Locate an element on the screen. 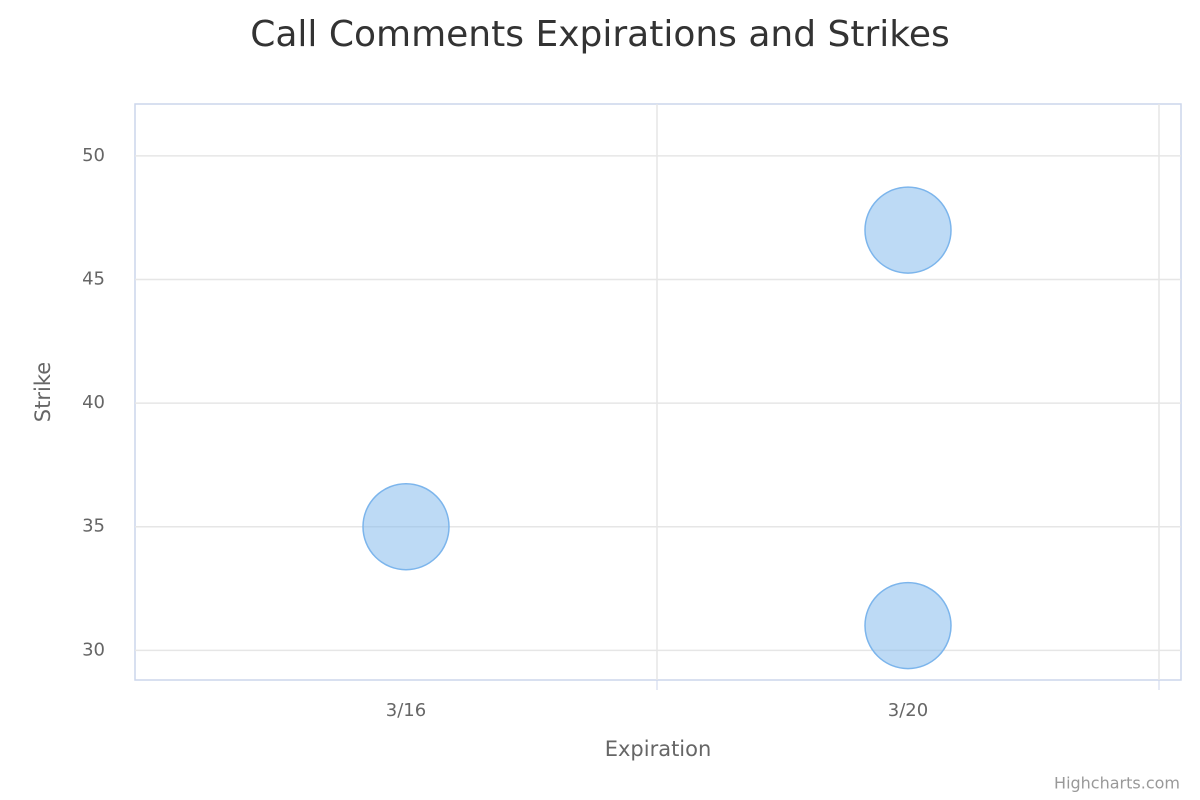 The image size is (1200, 800). y-tick-label: 35 is located at coordinates (93, 526).